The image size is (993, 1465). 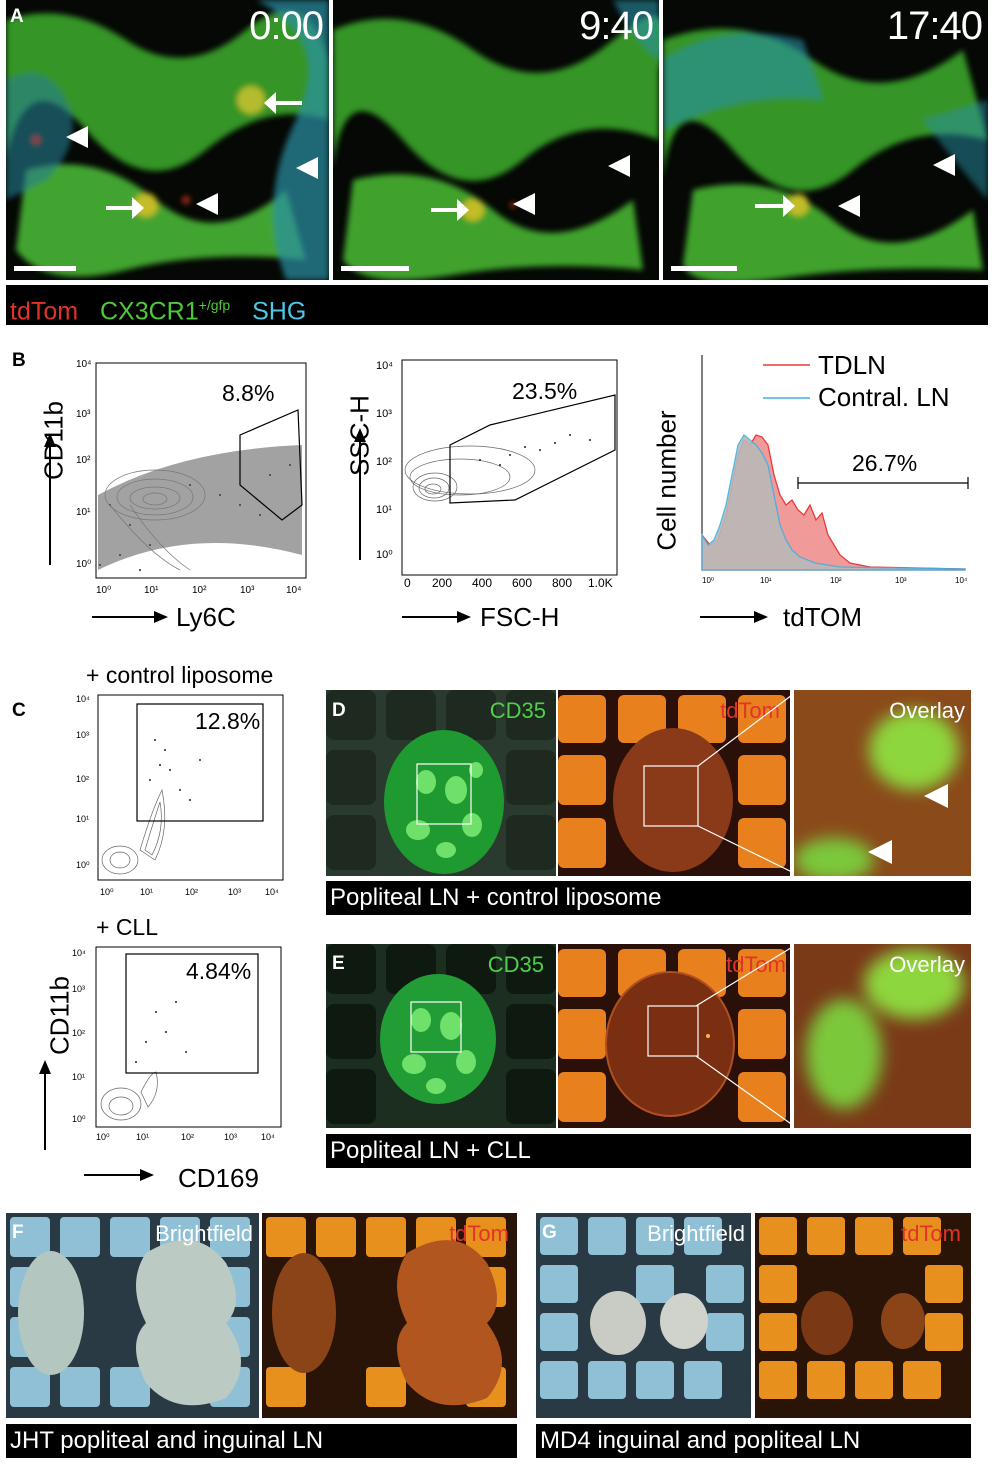 I want to click on f-caption-bar: JHT popliteal and inguinal LN, so click(x=261, y=1441).